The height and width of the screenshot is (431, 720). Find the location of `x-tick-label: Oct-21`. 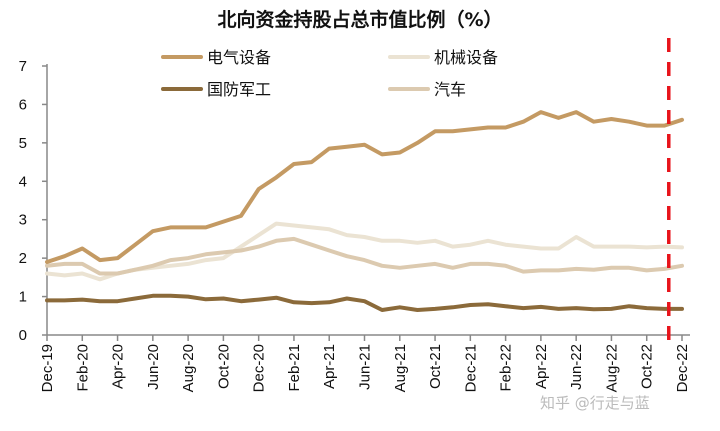

x-tick-label: Oct-21 is located at coordinates (435, 366).